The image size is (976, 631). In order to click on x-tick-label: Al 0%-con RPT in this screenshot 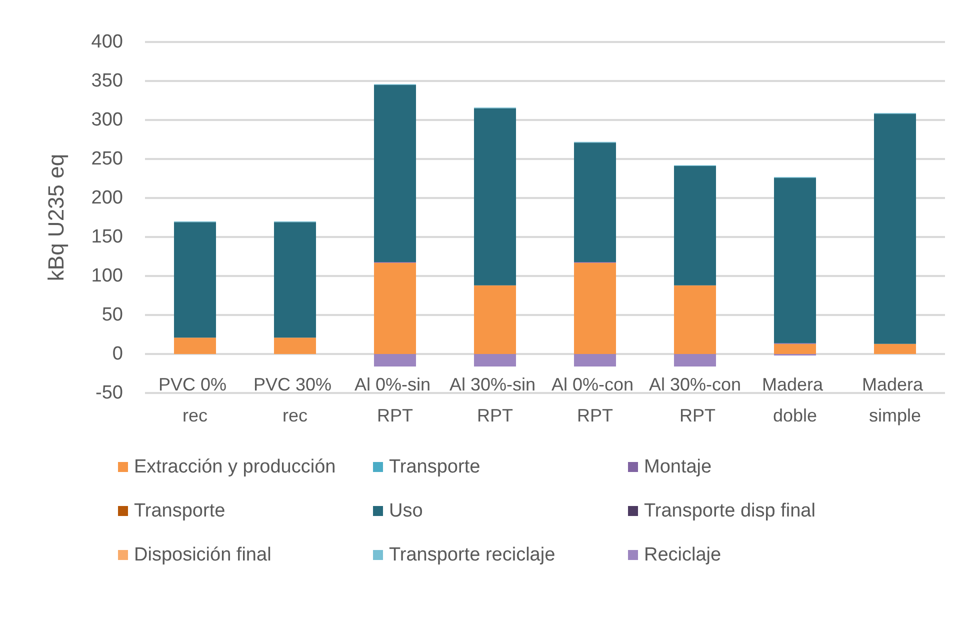, I will do `click(595, 400)`.